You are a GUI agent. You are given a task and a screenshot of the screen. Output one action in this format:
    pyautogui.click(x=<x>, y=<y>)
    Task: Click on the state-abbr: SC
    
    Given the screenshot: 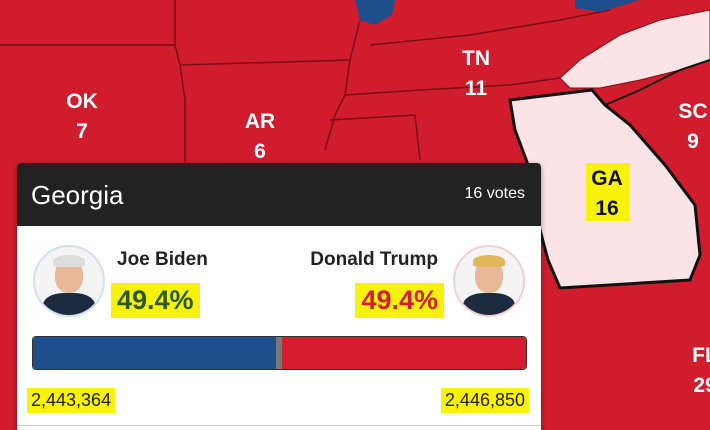 What is the action you would take?
    pyautogui.click(x=692, y=111)
    